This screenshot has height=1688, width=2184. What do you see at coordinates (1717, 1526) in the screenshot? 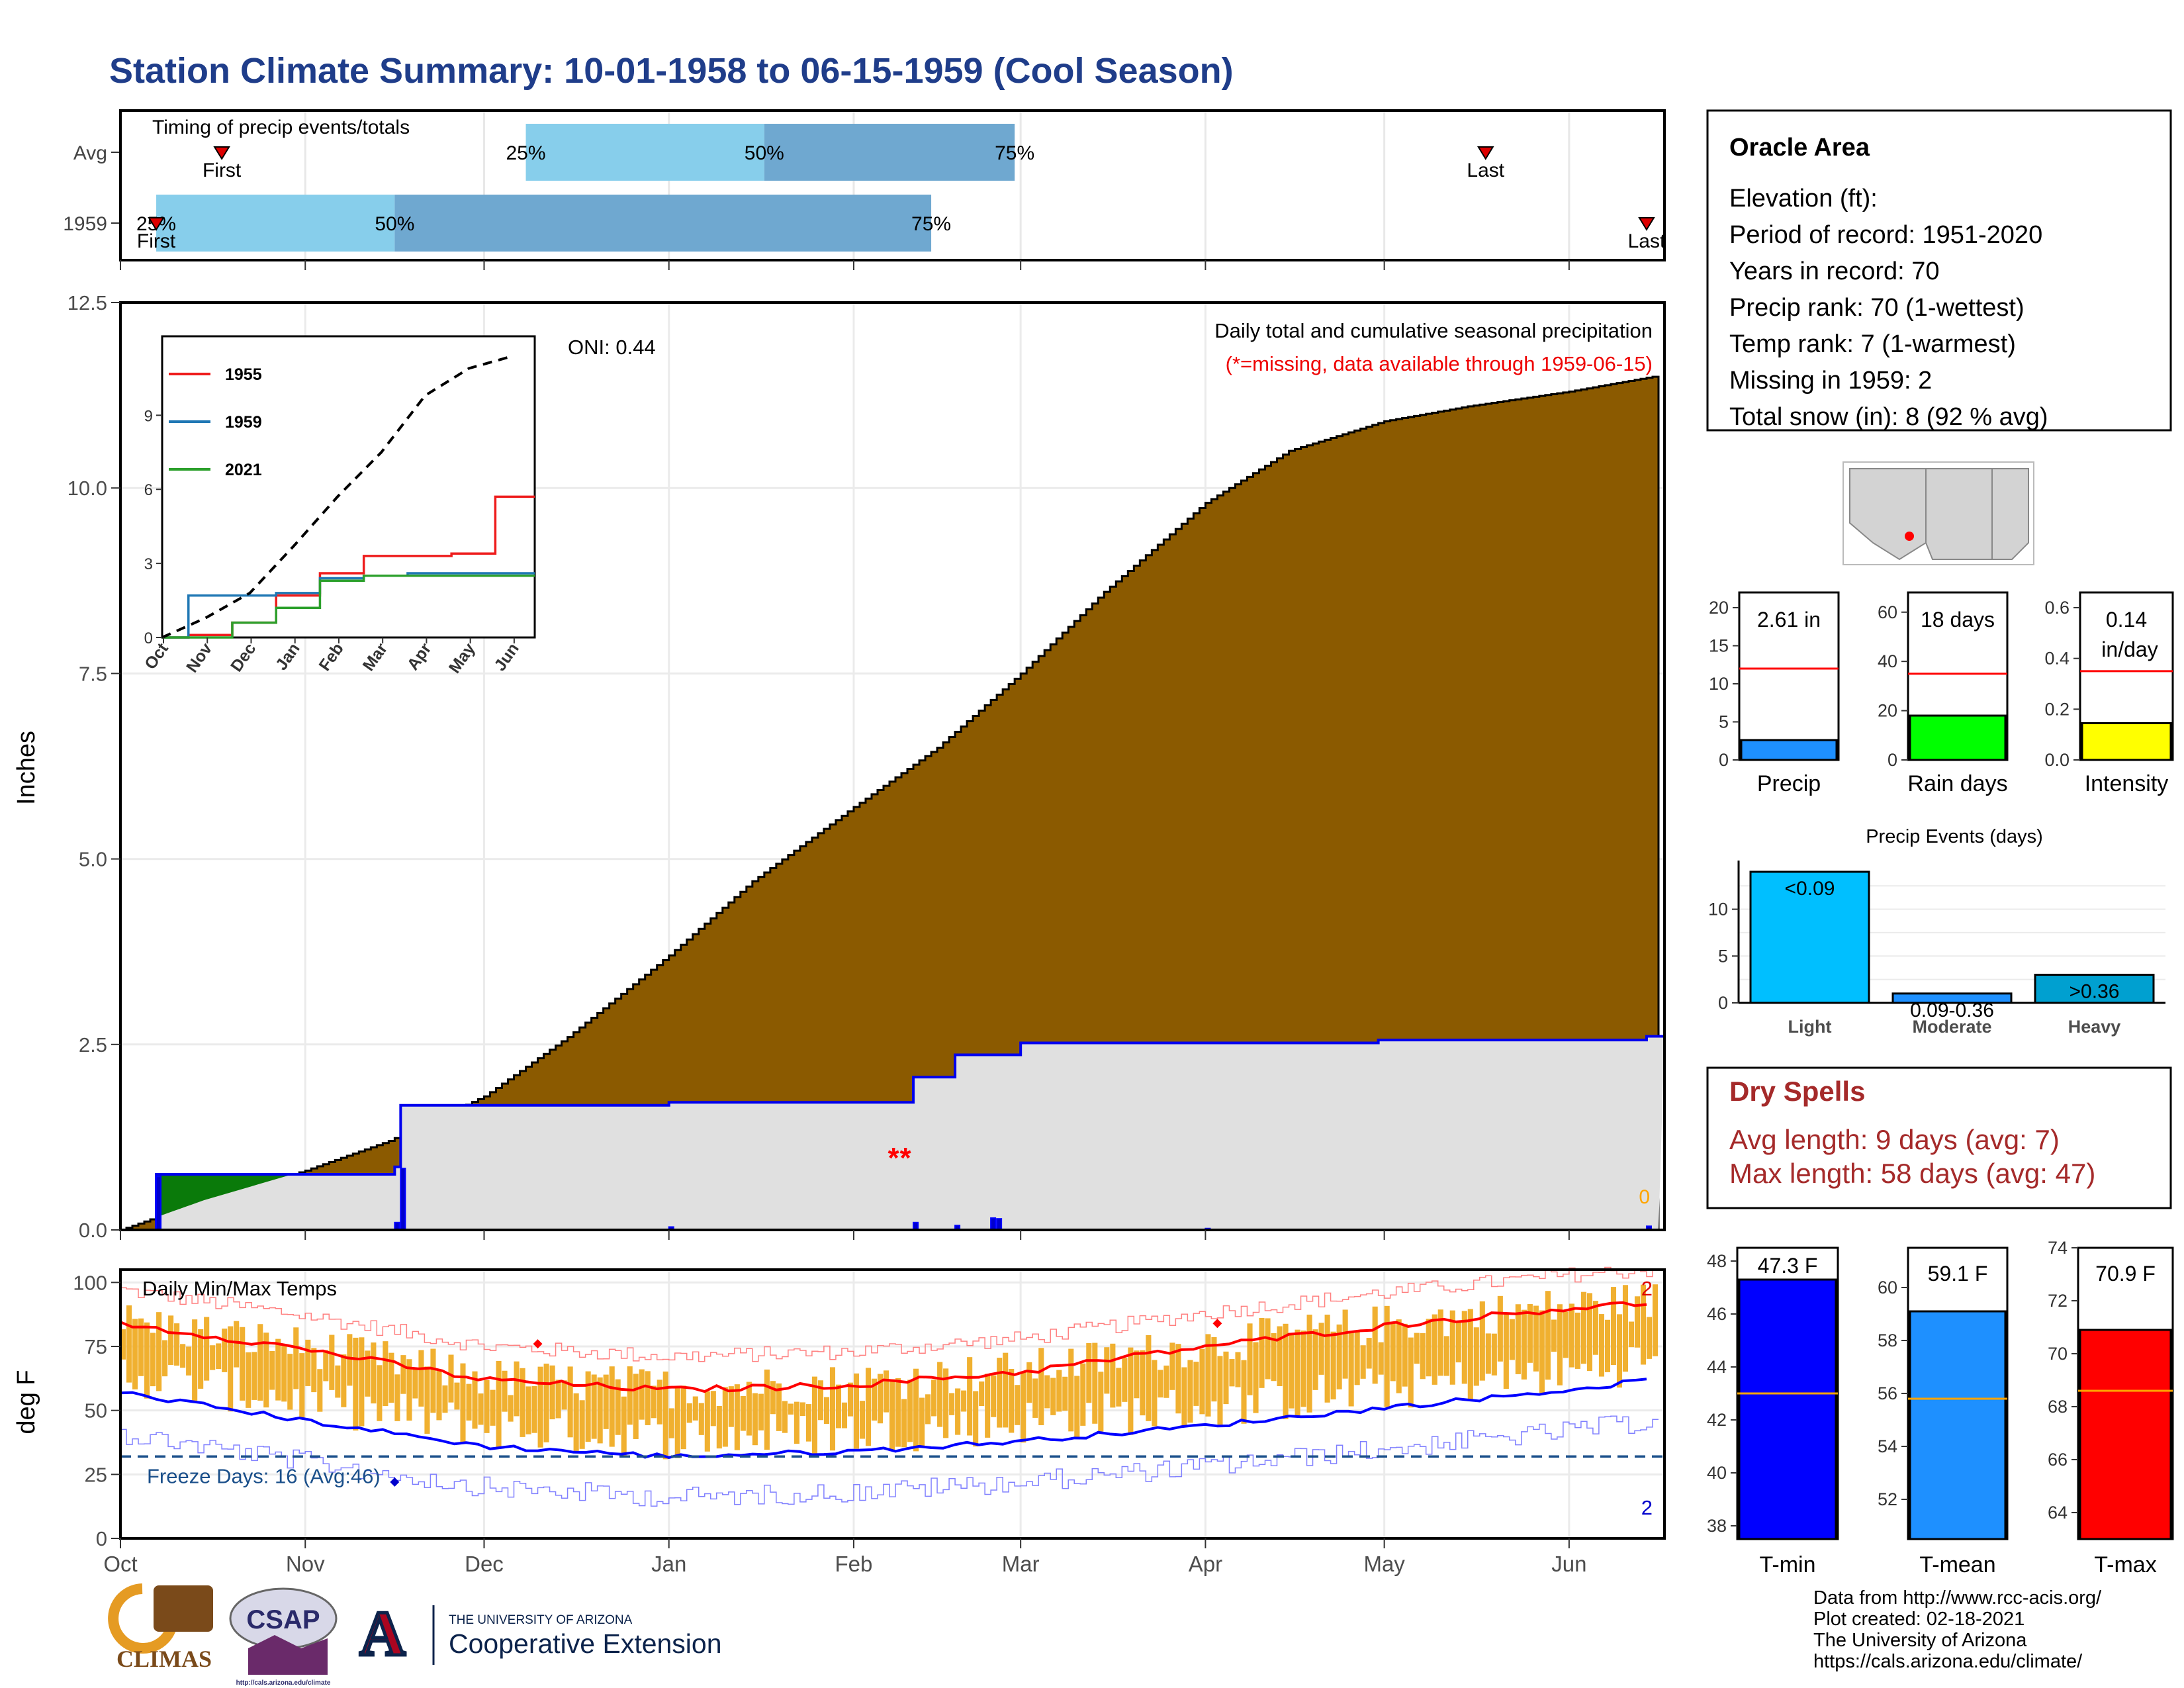
I see `temp-y-tick-label: 38` at bounding box center [1717, 1526].